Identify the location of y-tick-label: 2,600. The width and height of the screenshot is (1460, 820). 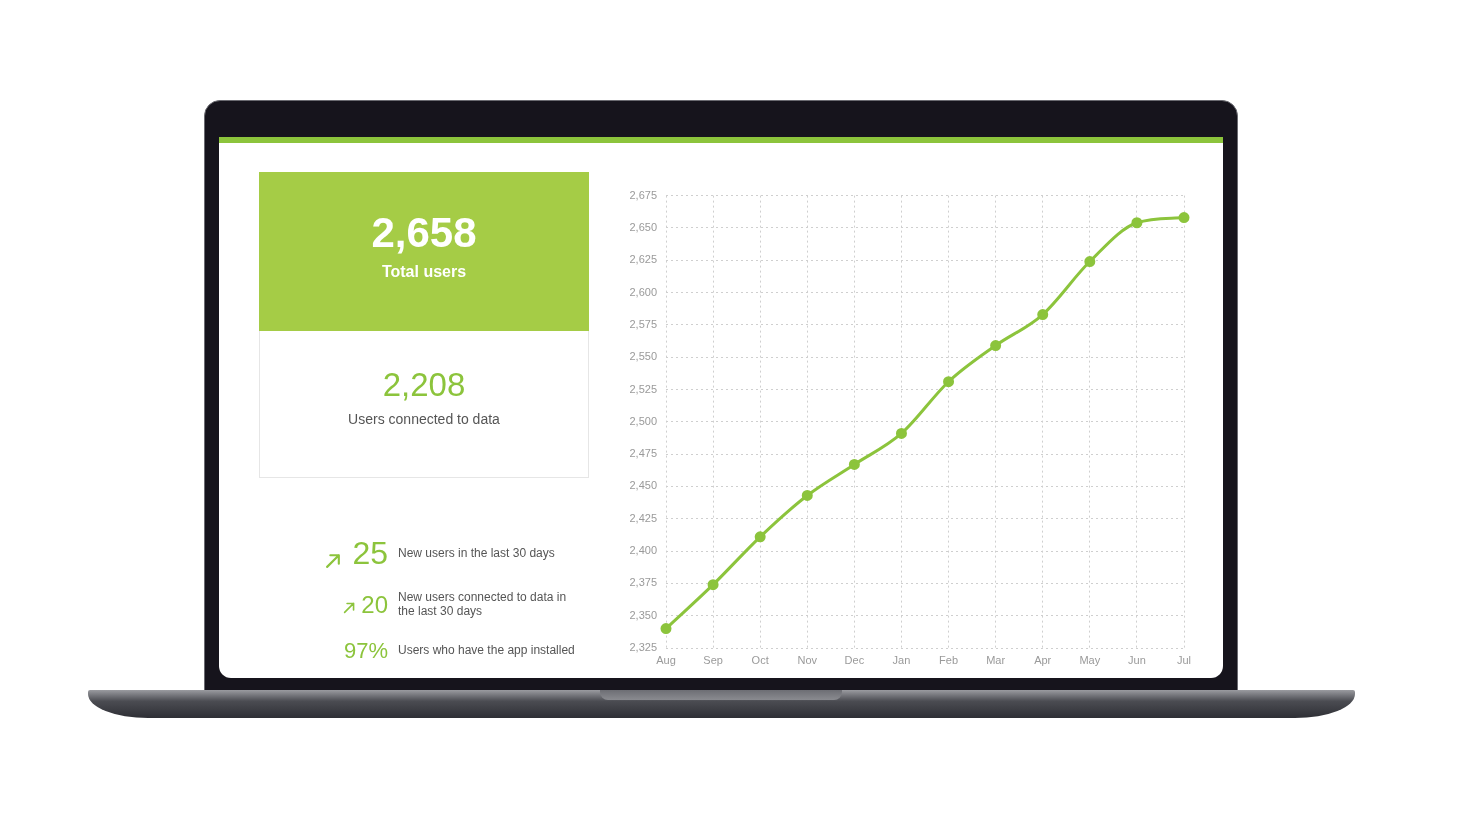
(643, 291).